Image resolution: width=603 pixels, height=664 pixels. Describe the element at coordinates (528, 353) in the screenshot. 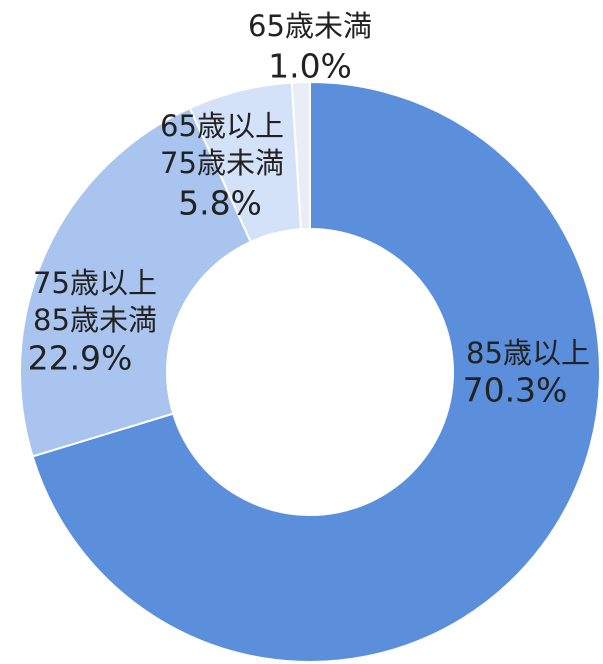

I see `slice-label: 85歳以上` at that location.